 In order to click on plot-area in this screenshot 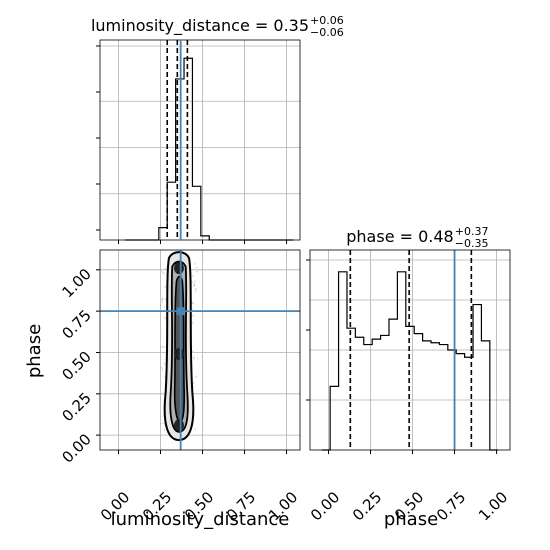, I will do `click(200, 140)`.